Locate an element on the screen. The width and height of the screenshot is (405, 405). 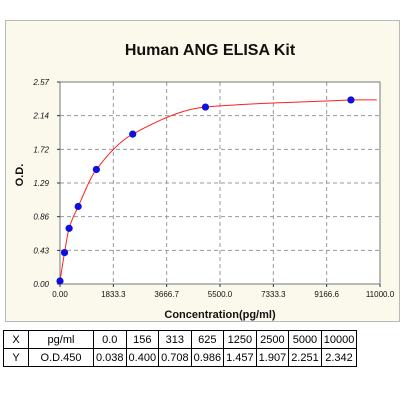
table-cell: 156 is located at coordinates (142, 339).